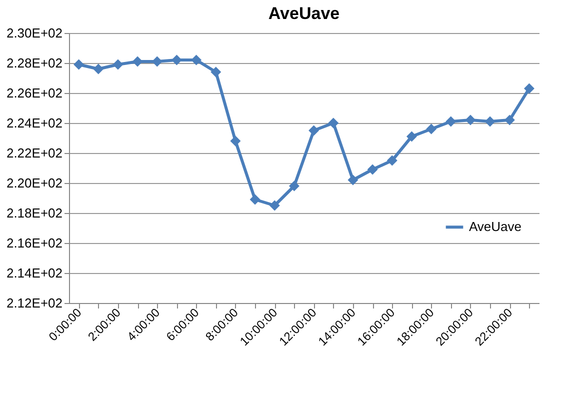 The height and width of the screenshot is (402, 583). Describe the element at coordinates (34, 213) in the screenshot. I see `y-tick-label: 2.18E+02` at that location.